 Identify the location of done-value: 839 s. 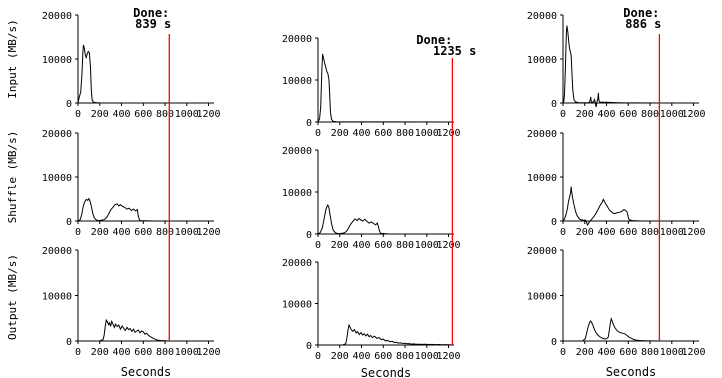
(153, 24).